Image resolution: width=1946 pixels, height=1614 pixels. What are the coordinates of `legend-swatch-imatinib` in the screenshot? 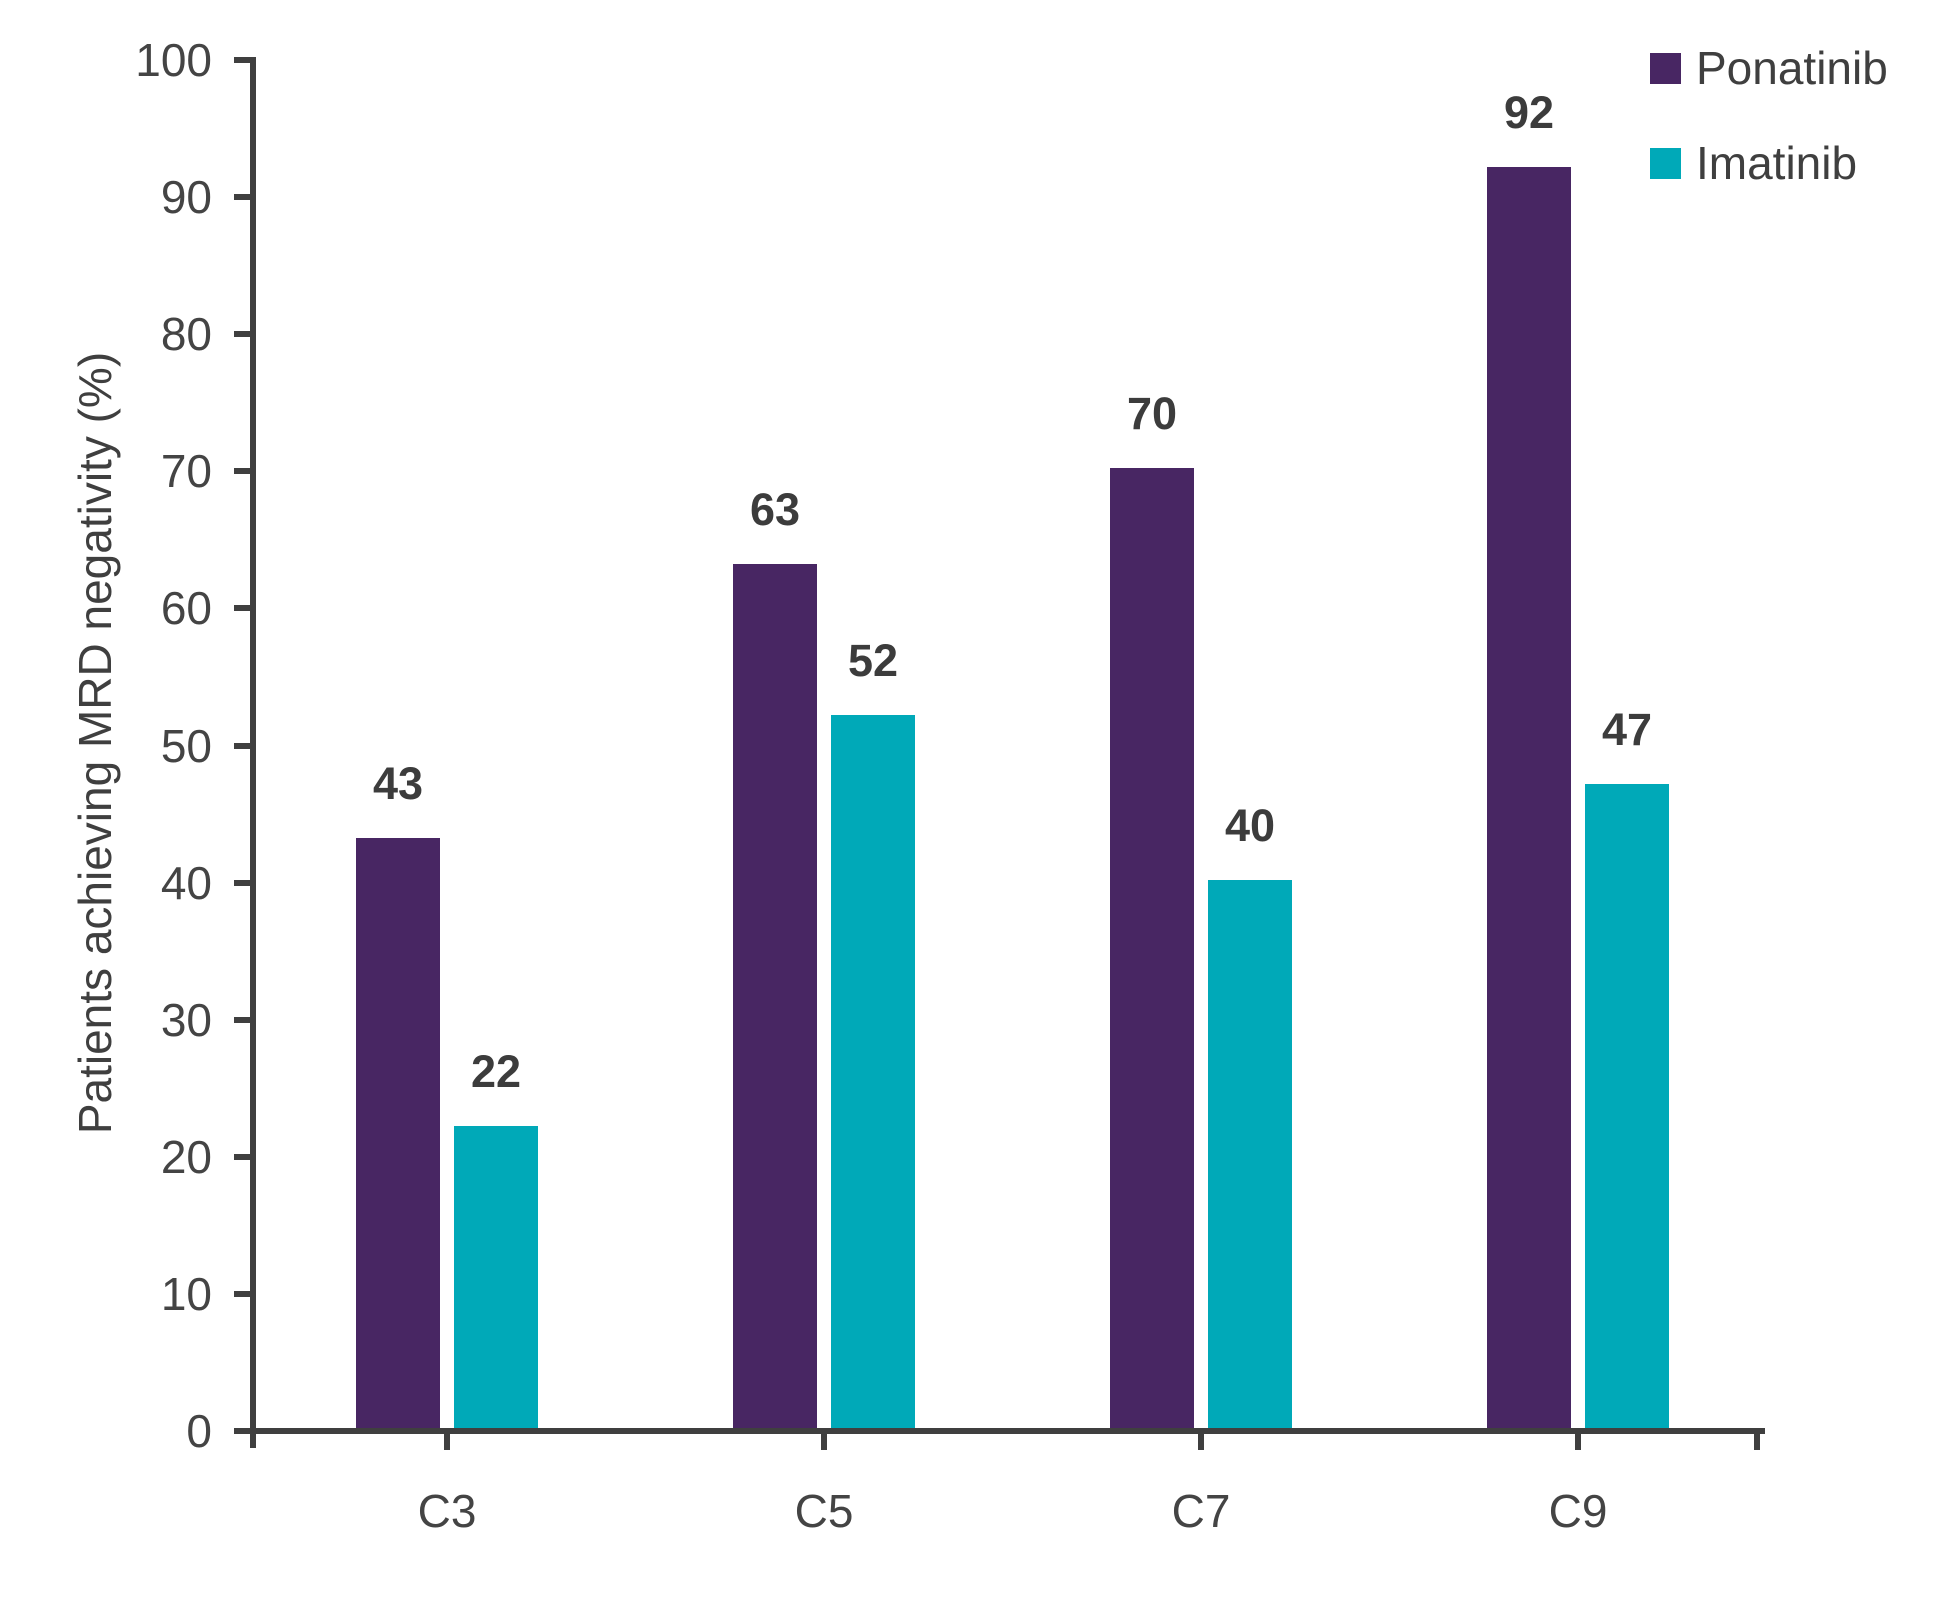 It's located at (1665, 163).